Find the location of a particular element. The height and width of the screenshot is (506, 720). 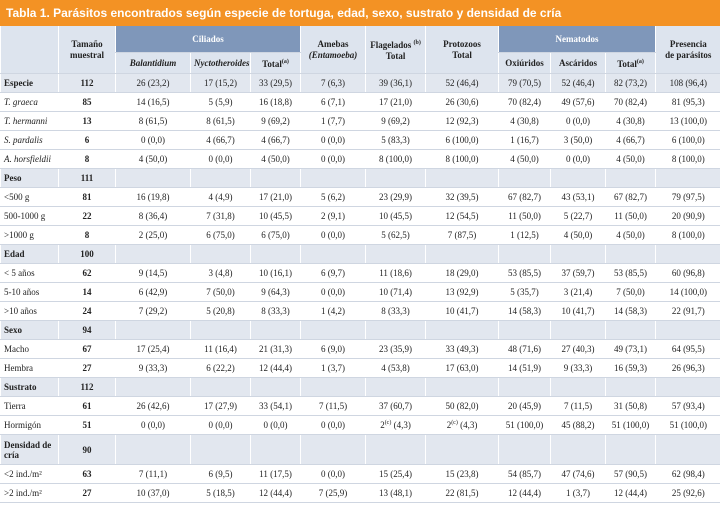

table-cell: 11 (16,4) is located at coordinates (220, 349).